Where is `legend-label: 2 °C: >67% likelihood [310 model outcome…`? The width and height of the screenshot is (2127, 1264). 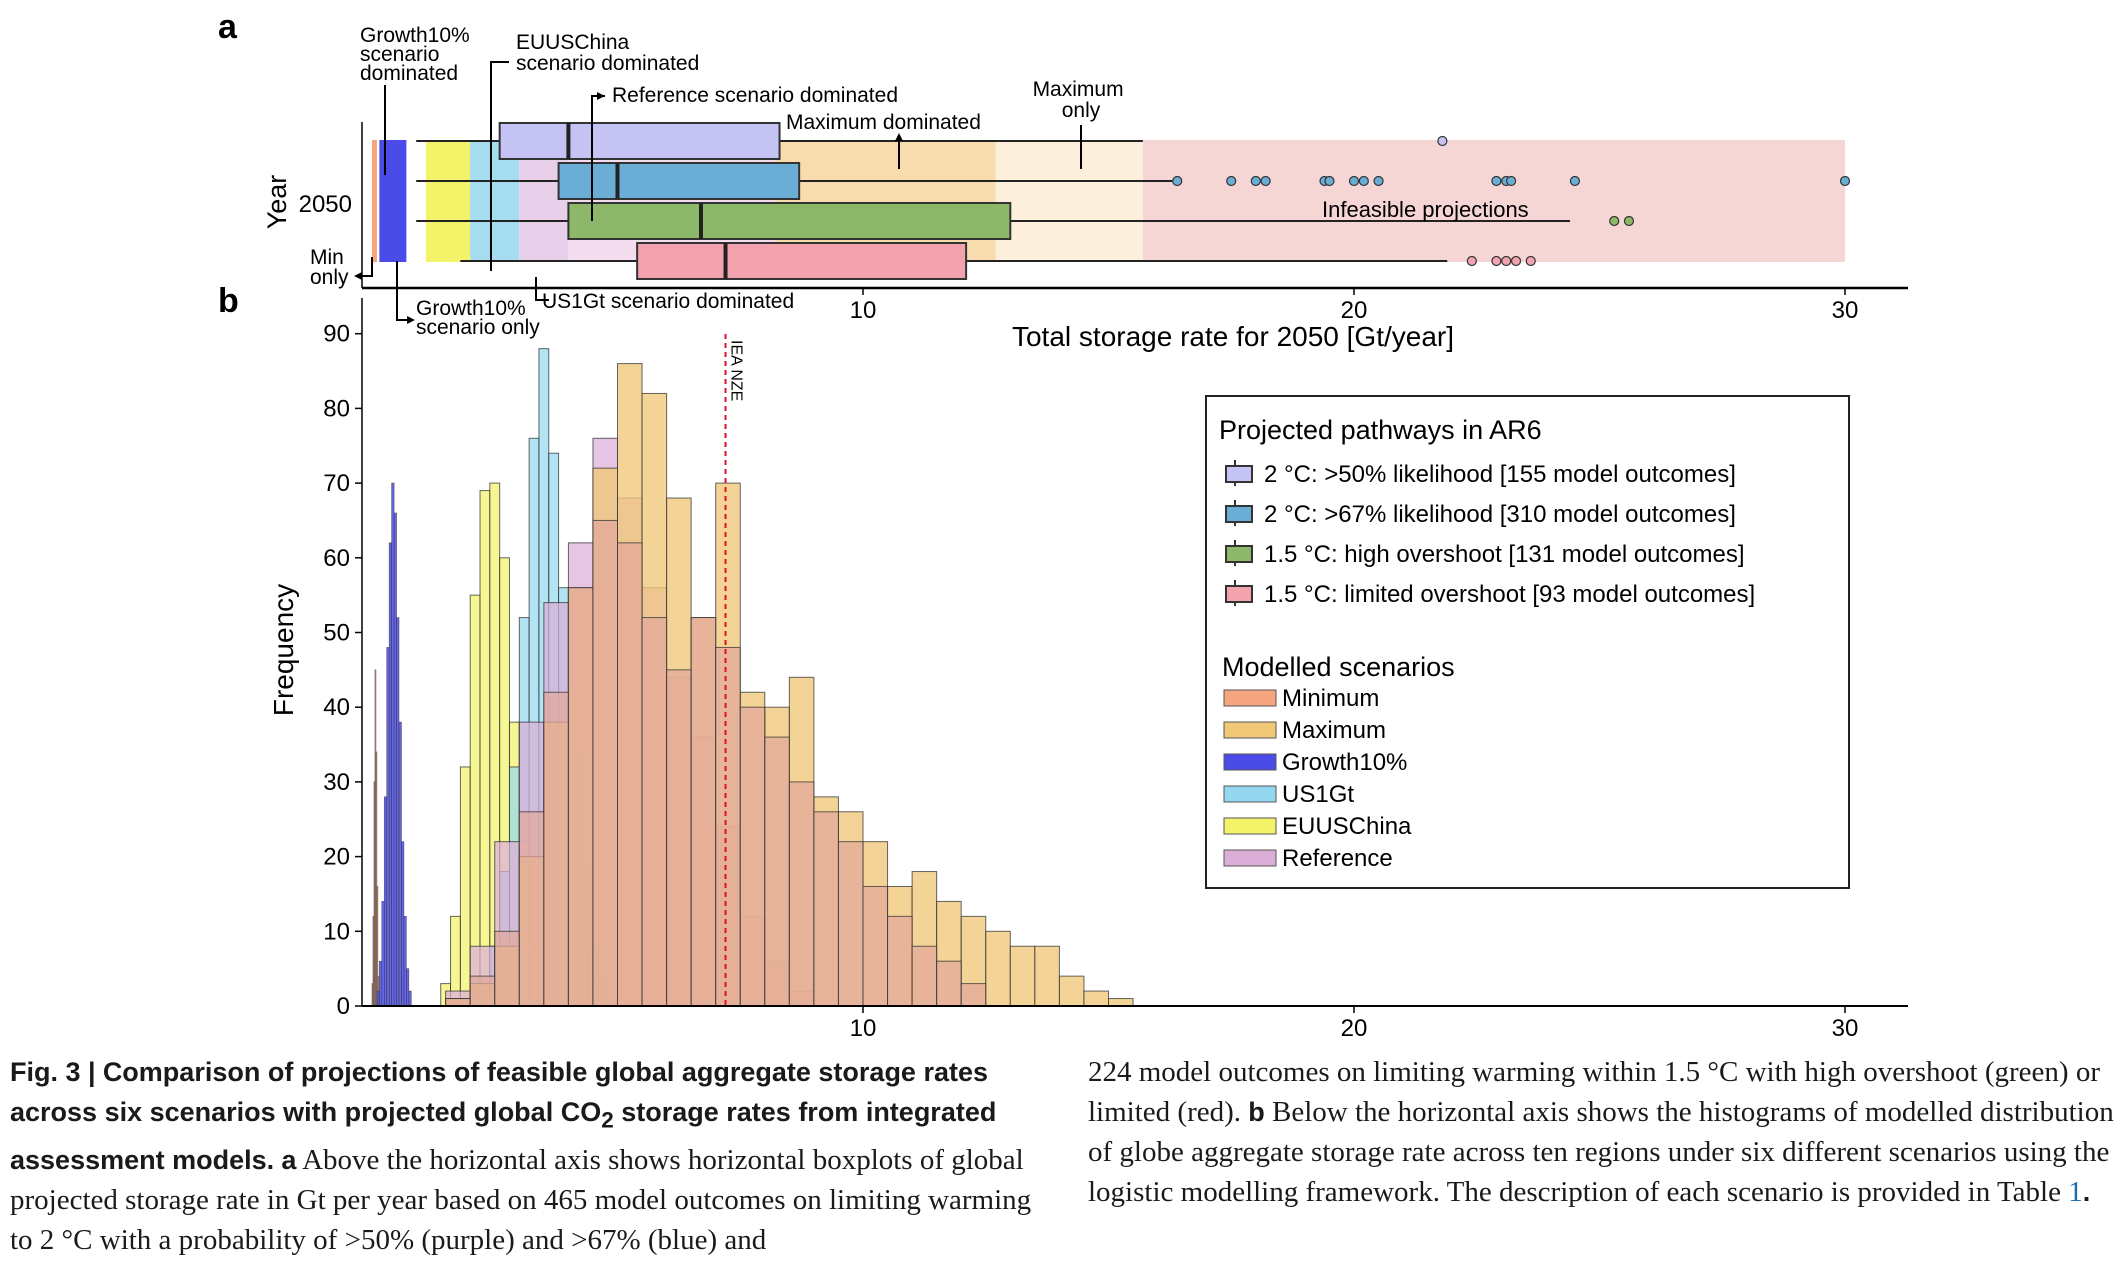
legend-label: 2 °C: >67% likelihood [310 model outcome… is located at coordinates (1500, 514).